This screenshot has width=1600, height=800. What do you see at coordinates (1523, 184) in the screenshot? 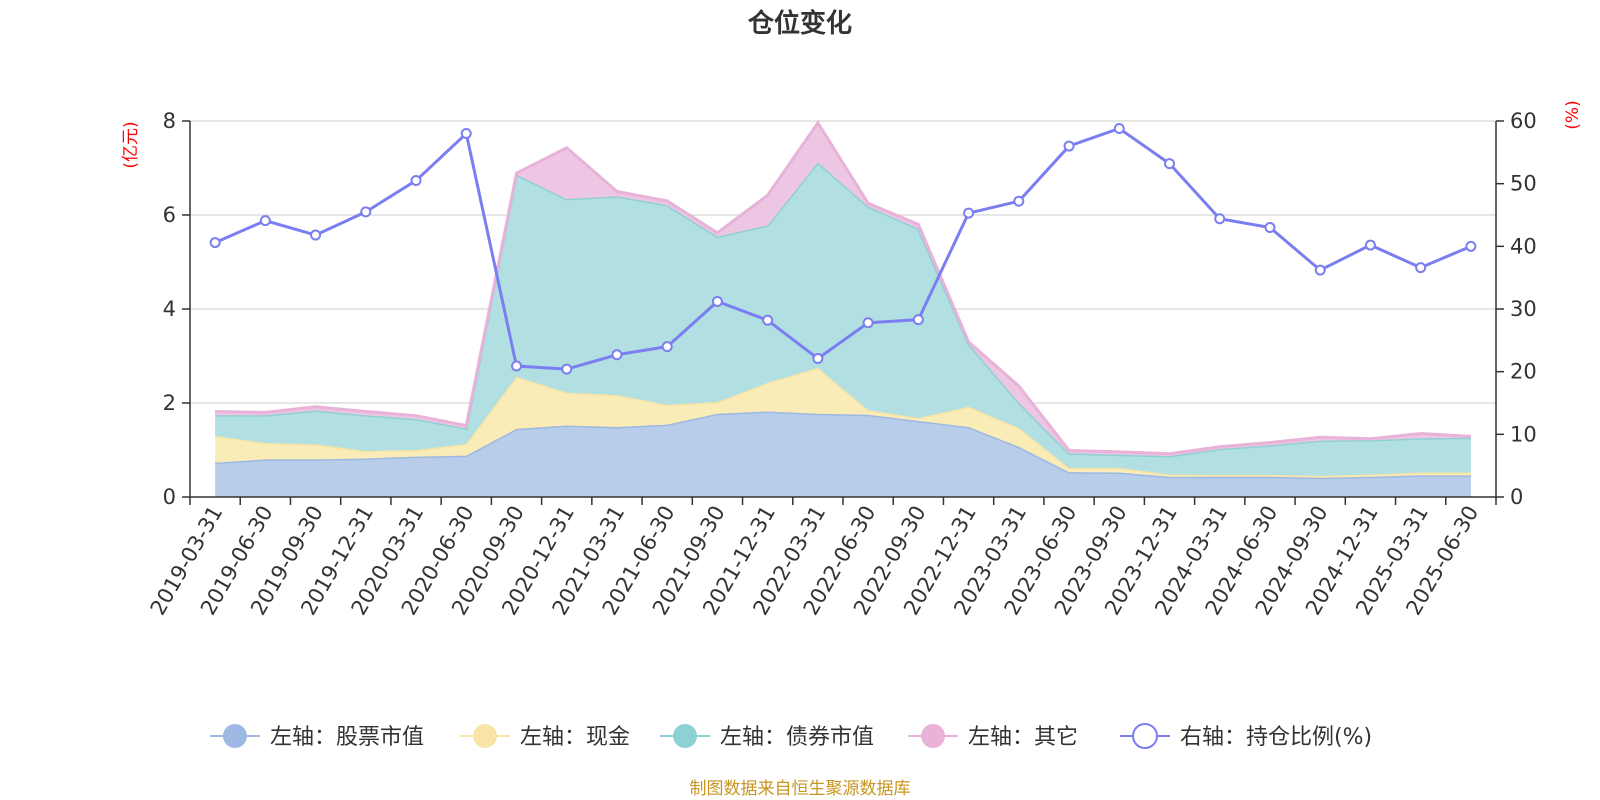
I see `right-tick-label-5: 50` at bounding box center [1523, 184].